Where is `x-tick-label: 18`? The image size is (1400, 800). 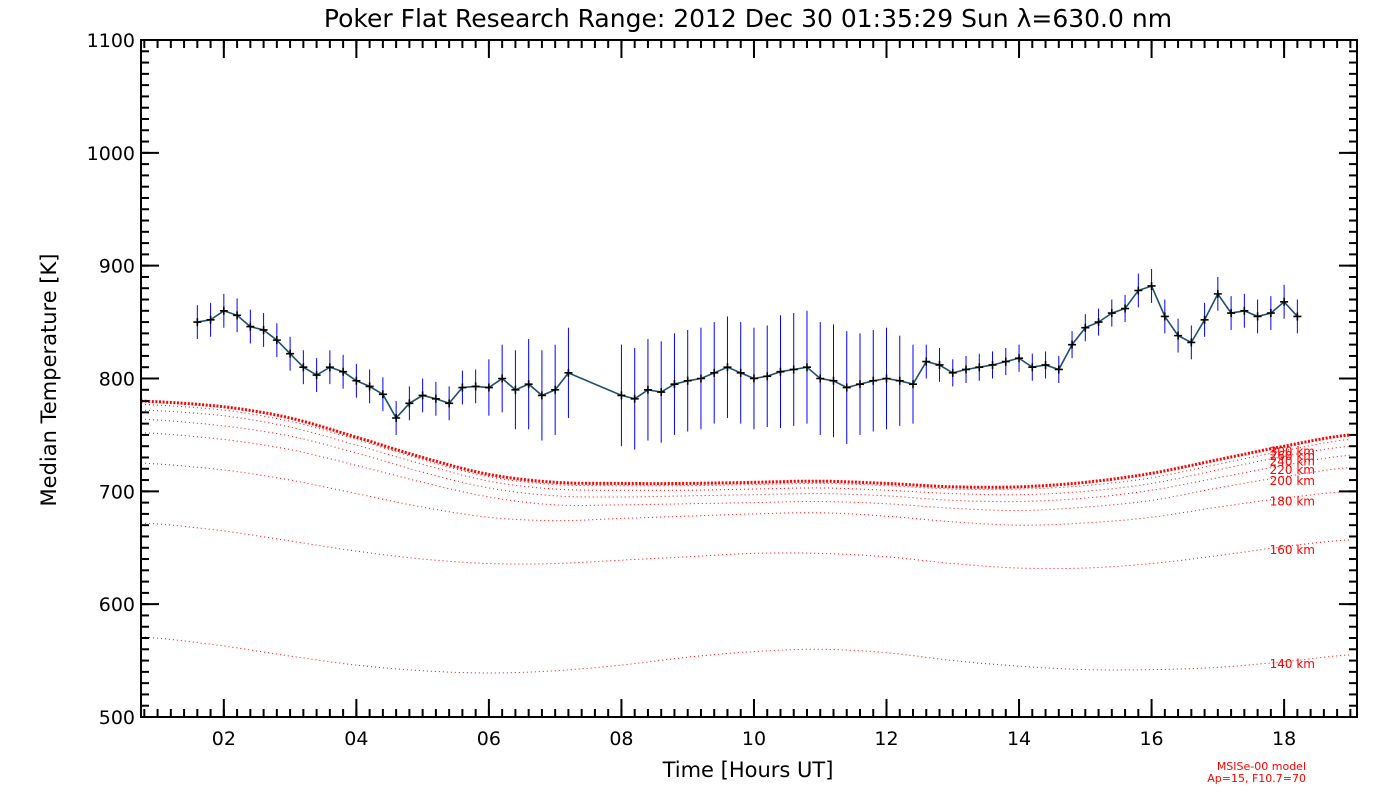
x-tick-label: 18 is located at coordinates (1284, 739).